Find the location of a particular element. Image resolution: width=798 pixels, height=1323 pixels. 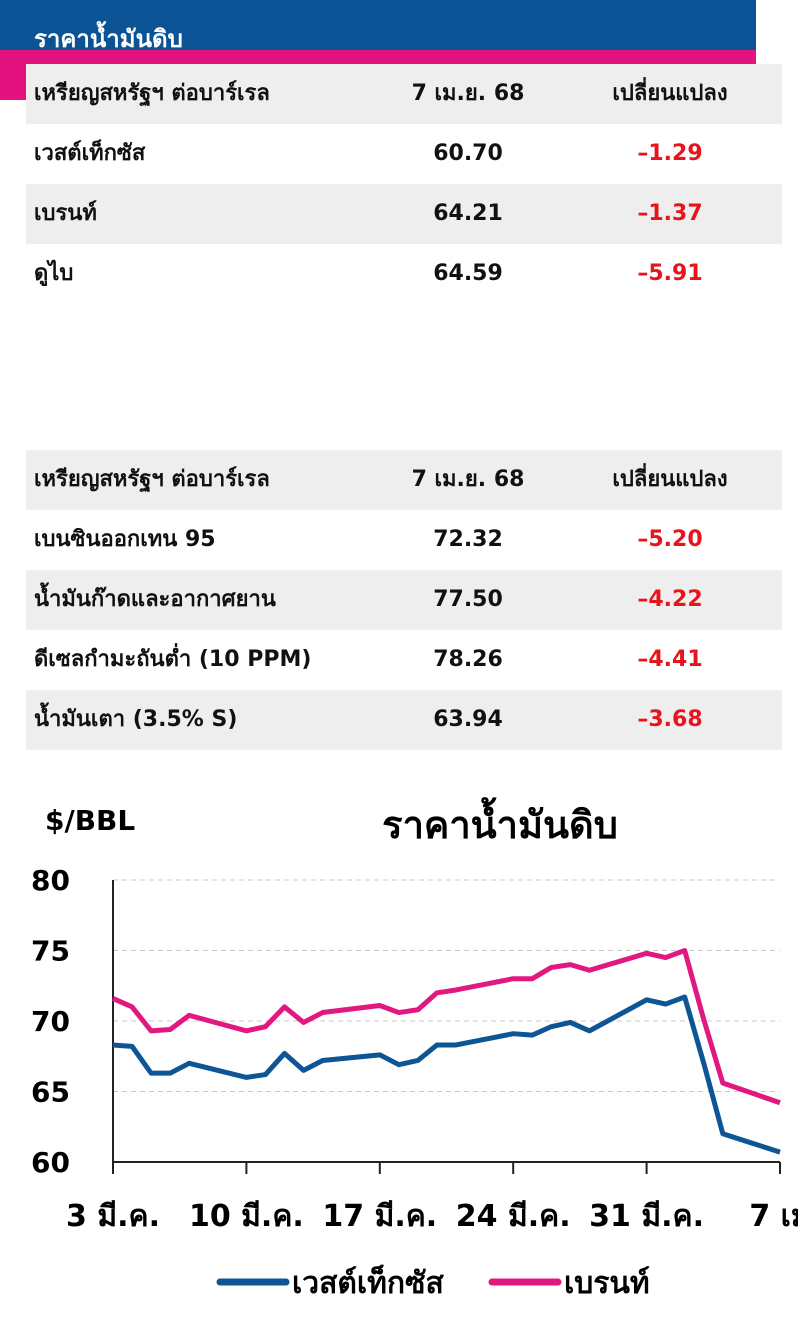

x-tick-label: 3 มี.ค. is located at coordinates (113, 1216).